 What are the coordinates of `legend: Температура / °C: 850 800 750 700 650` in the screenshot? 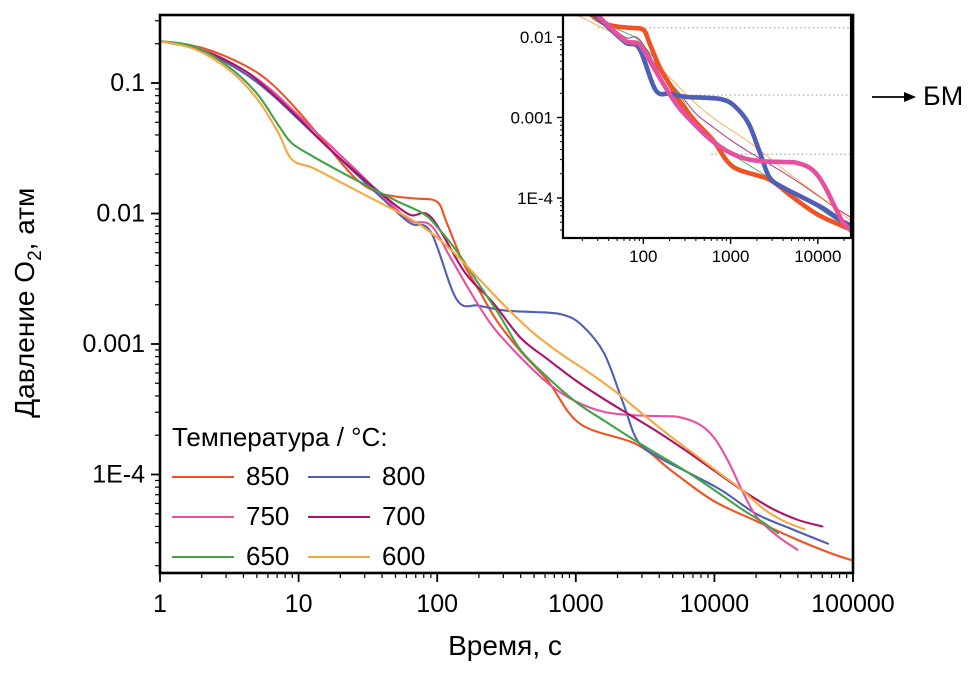 It's located at (302, 497).